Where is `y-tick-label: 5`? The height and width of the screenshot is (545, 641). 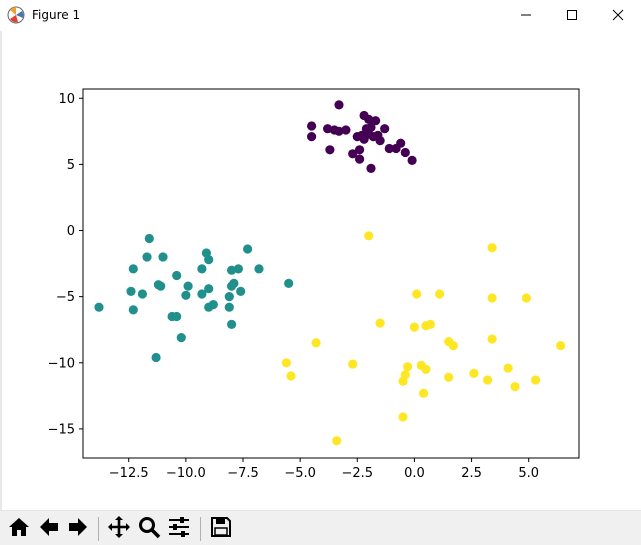 y-tick-label: 5 is located at coordinates (71, 165).